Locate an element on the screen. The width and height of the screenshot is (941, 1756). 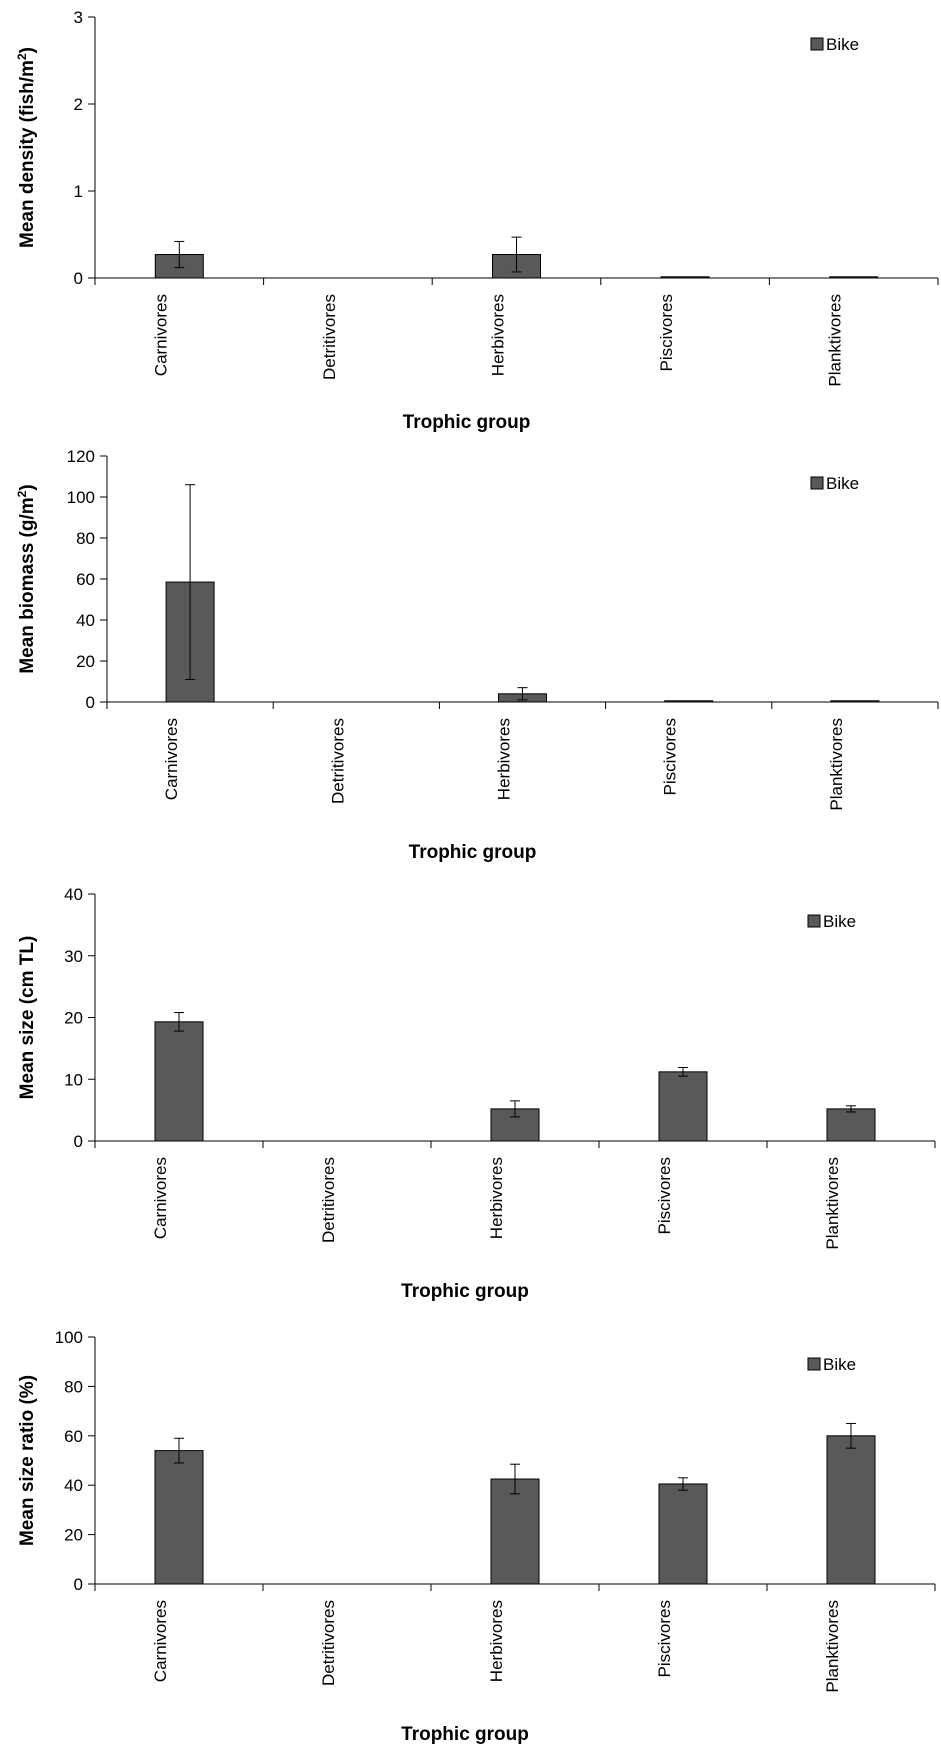
y-axis-title: Mean size (cm TL) is located at coordinates (27, 1018).